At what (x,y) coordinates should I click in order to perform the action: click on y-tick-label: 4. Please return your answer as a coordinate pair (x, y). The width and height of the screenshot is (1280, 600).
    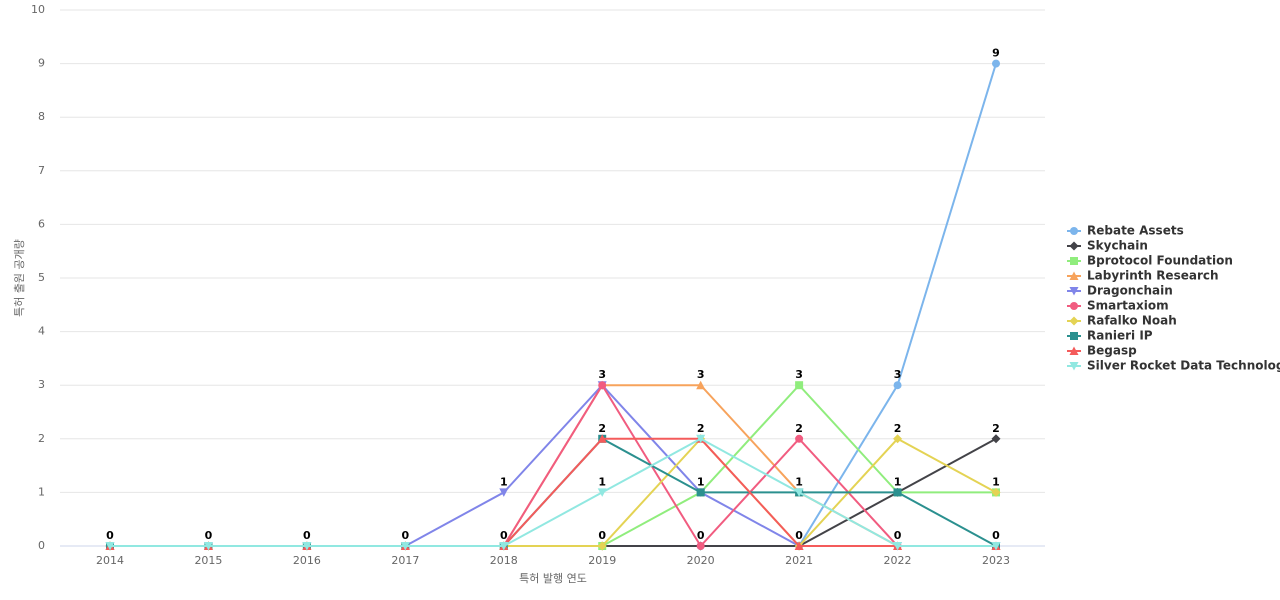
    Looking at the image, I should click on (41, 331).